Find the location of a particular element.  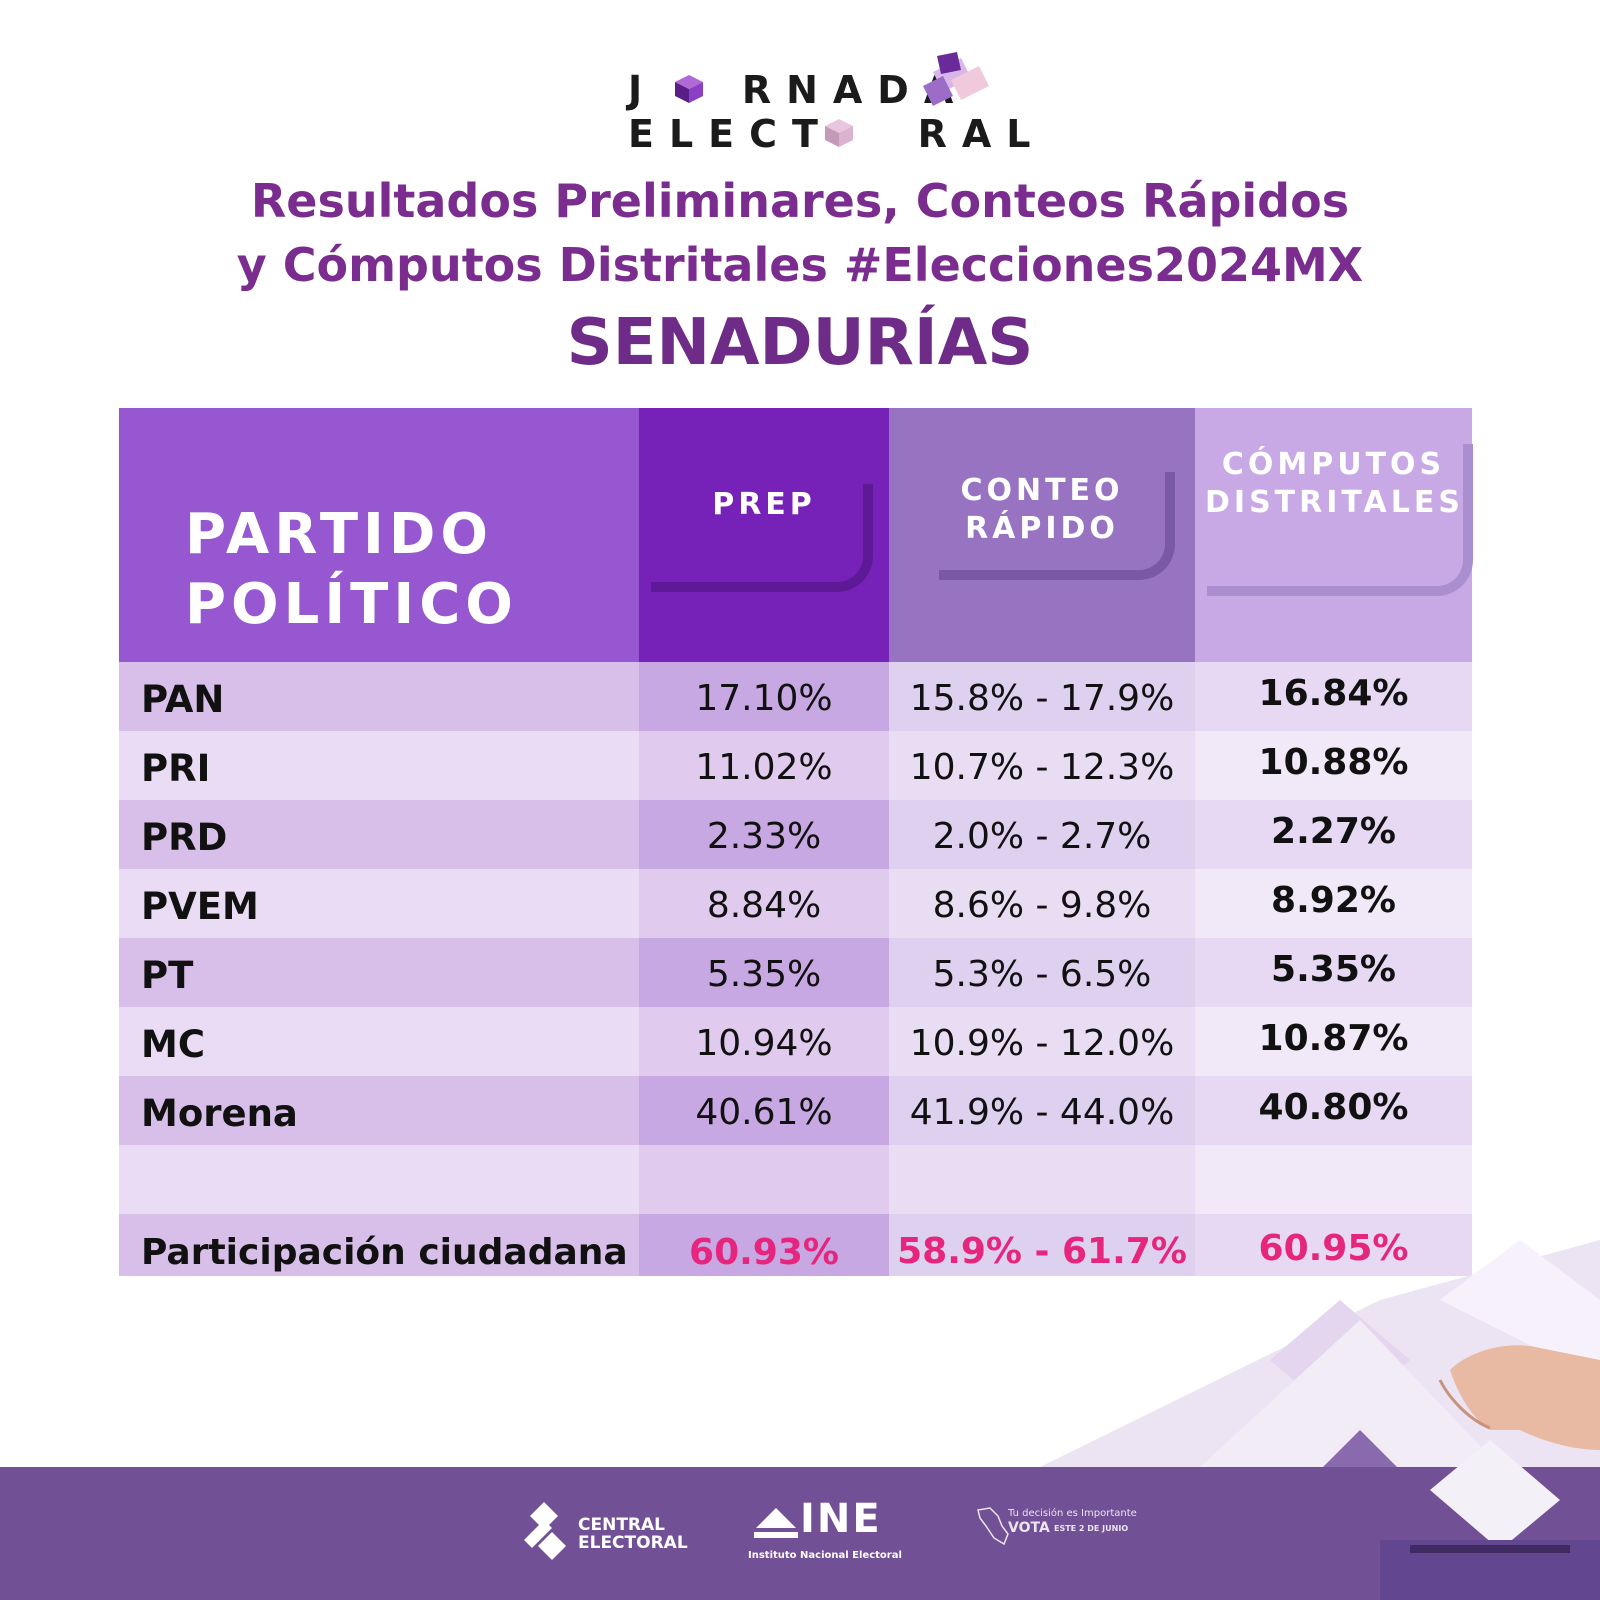

table-row: Morena 40.61% 41.9% - 44.0% 40.80% is located at coordinates (795, 1110).